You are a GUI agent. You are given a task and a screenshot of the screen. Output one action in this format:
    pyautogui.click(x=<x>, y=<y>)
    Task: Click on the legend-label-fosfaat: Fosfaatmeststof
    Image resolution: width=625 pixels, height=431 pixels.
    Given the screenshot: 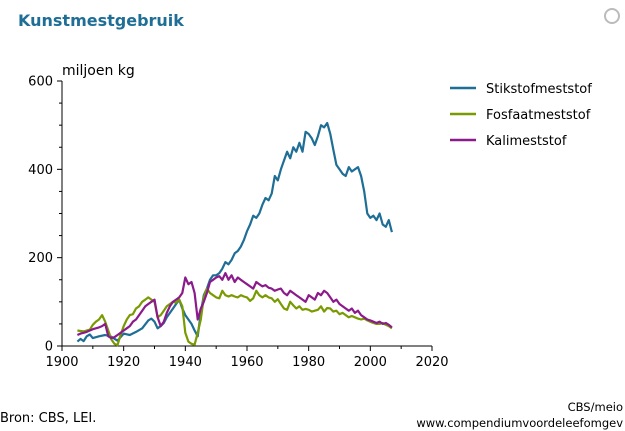 What is the action you would take?
    pyautogui.click(x=538, y=115)
    